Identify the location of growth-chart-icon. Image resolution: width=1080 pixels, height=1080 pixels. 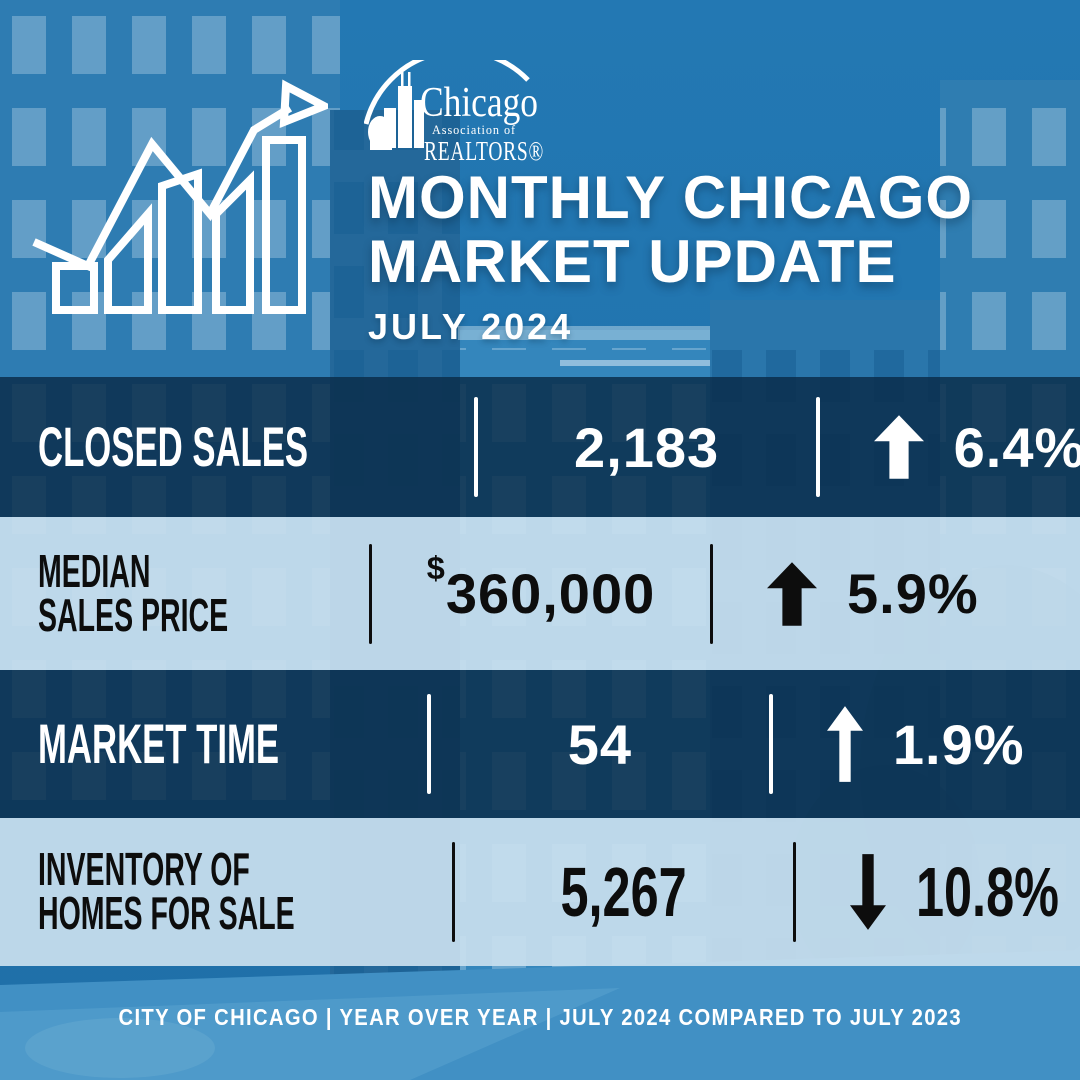
(180, 196).